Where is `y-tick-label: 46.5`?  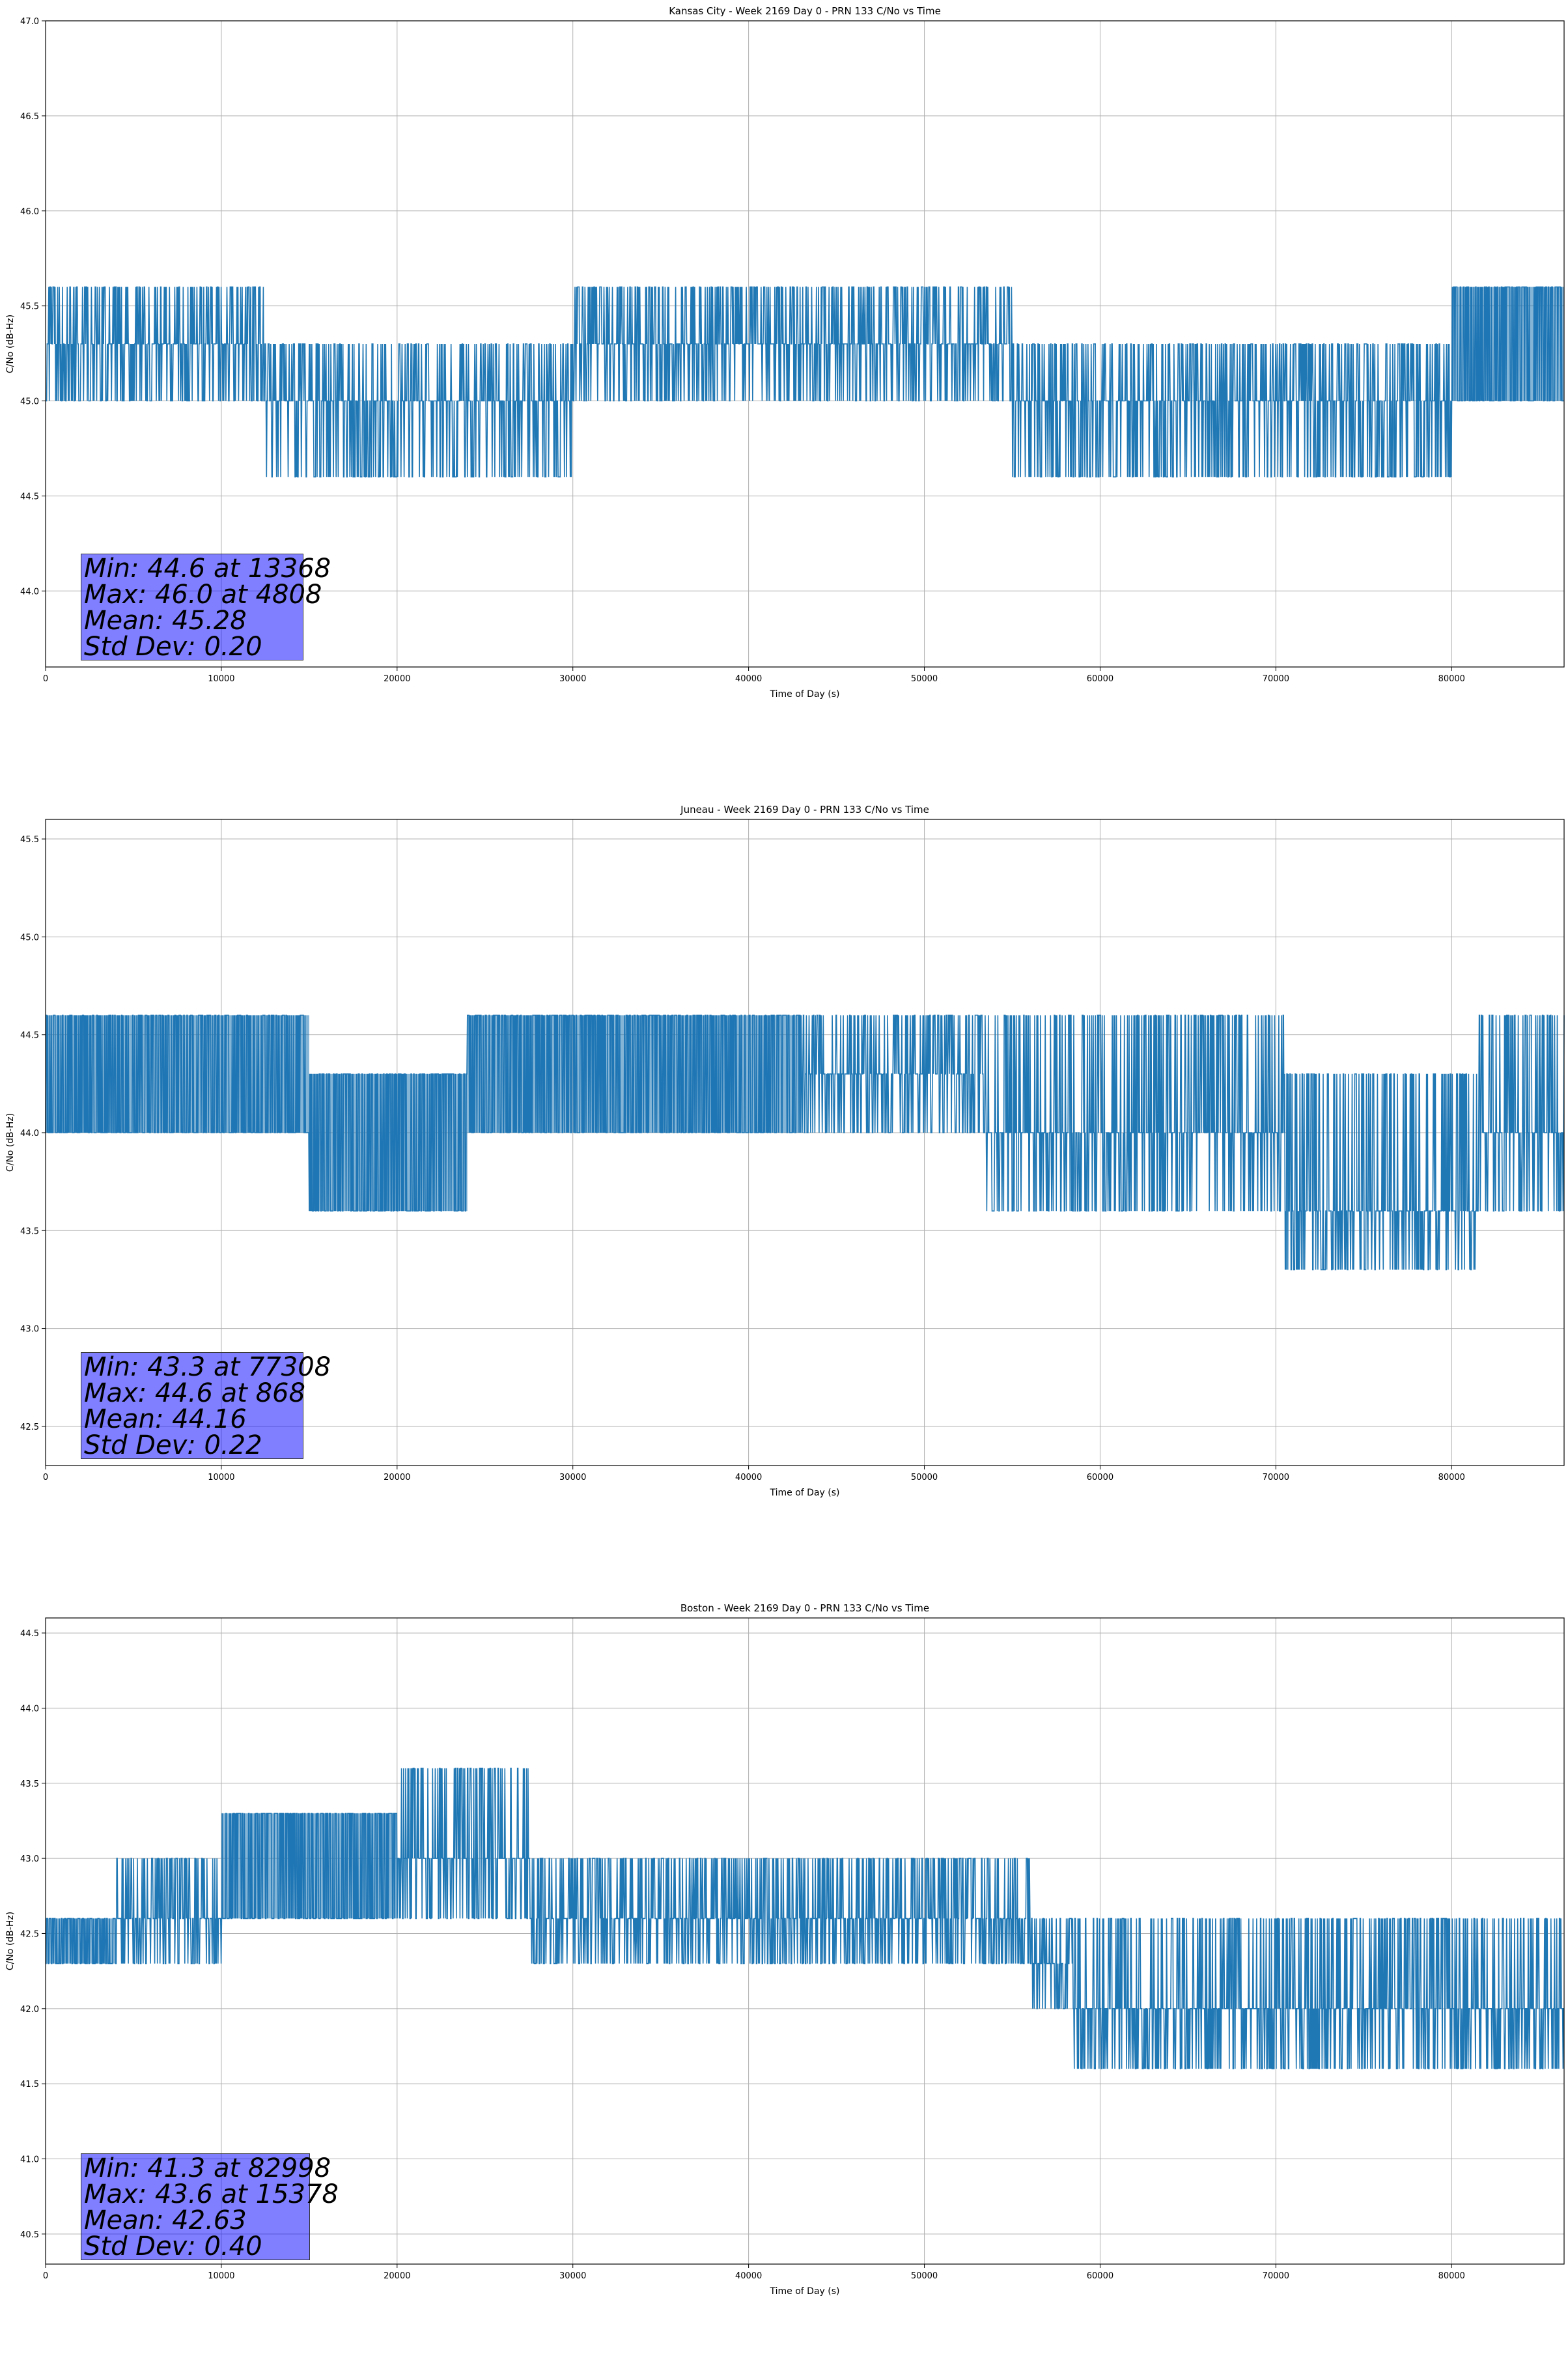
y-tick-label: 46.5 is located at coordinates (30, 117).